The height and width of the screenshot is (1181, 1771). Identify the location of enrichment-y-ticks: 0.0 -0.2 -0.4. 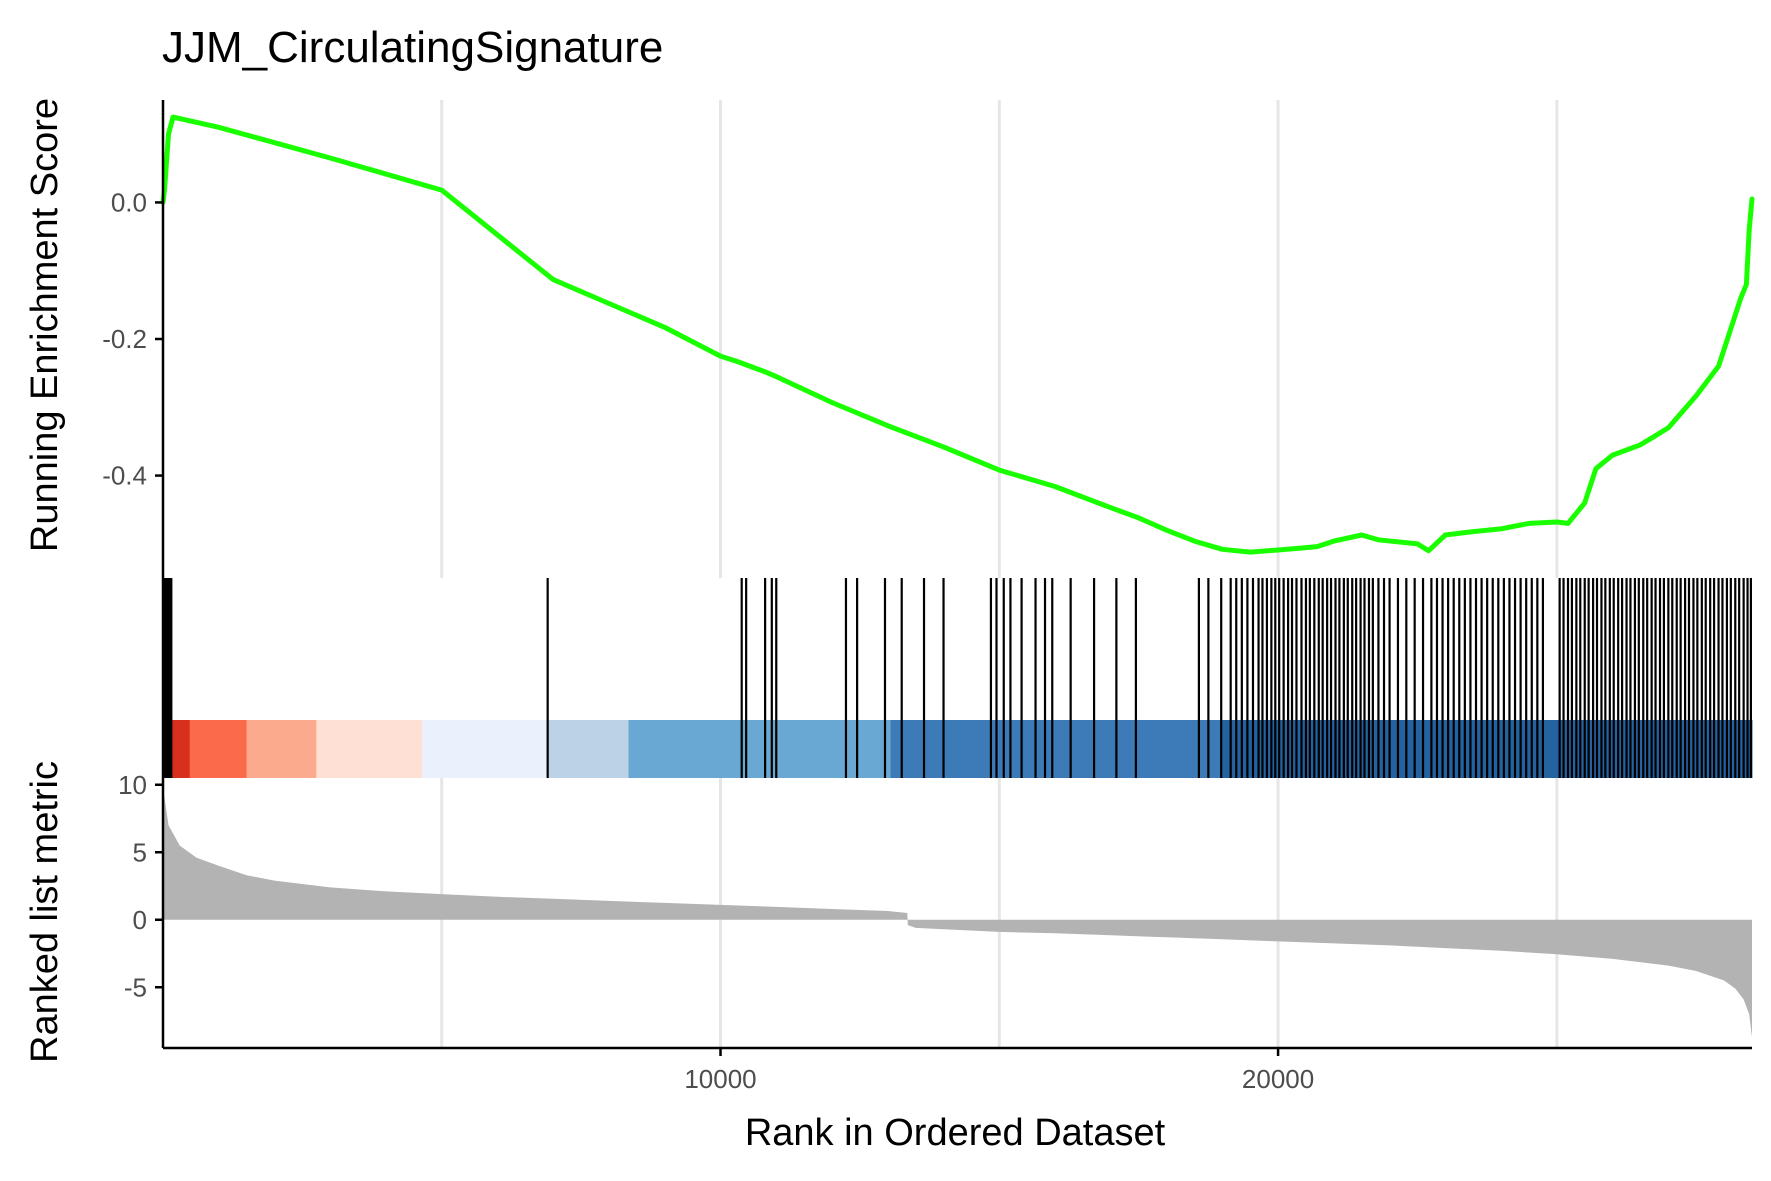
(132, 339).